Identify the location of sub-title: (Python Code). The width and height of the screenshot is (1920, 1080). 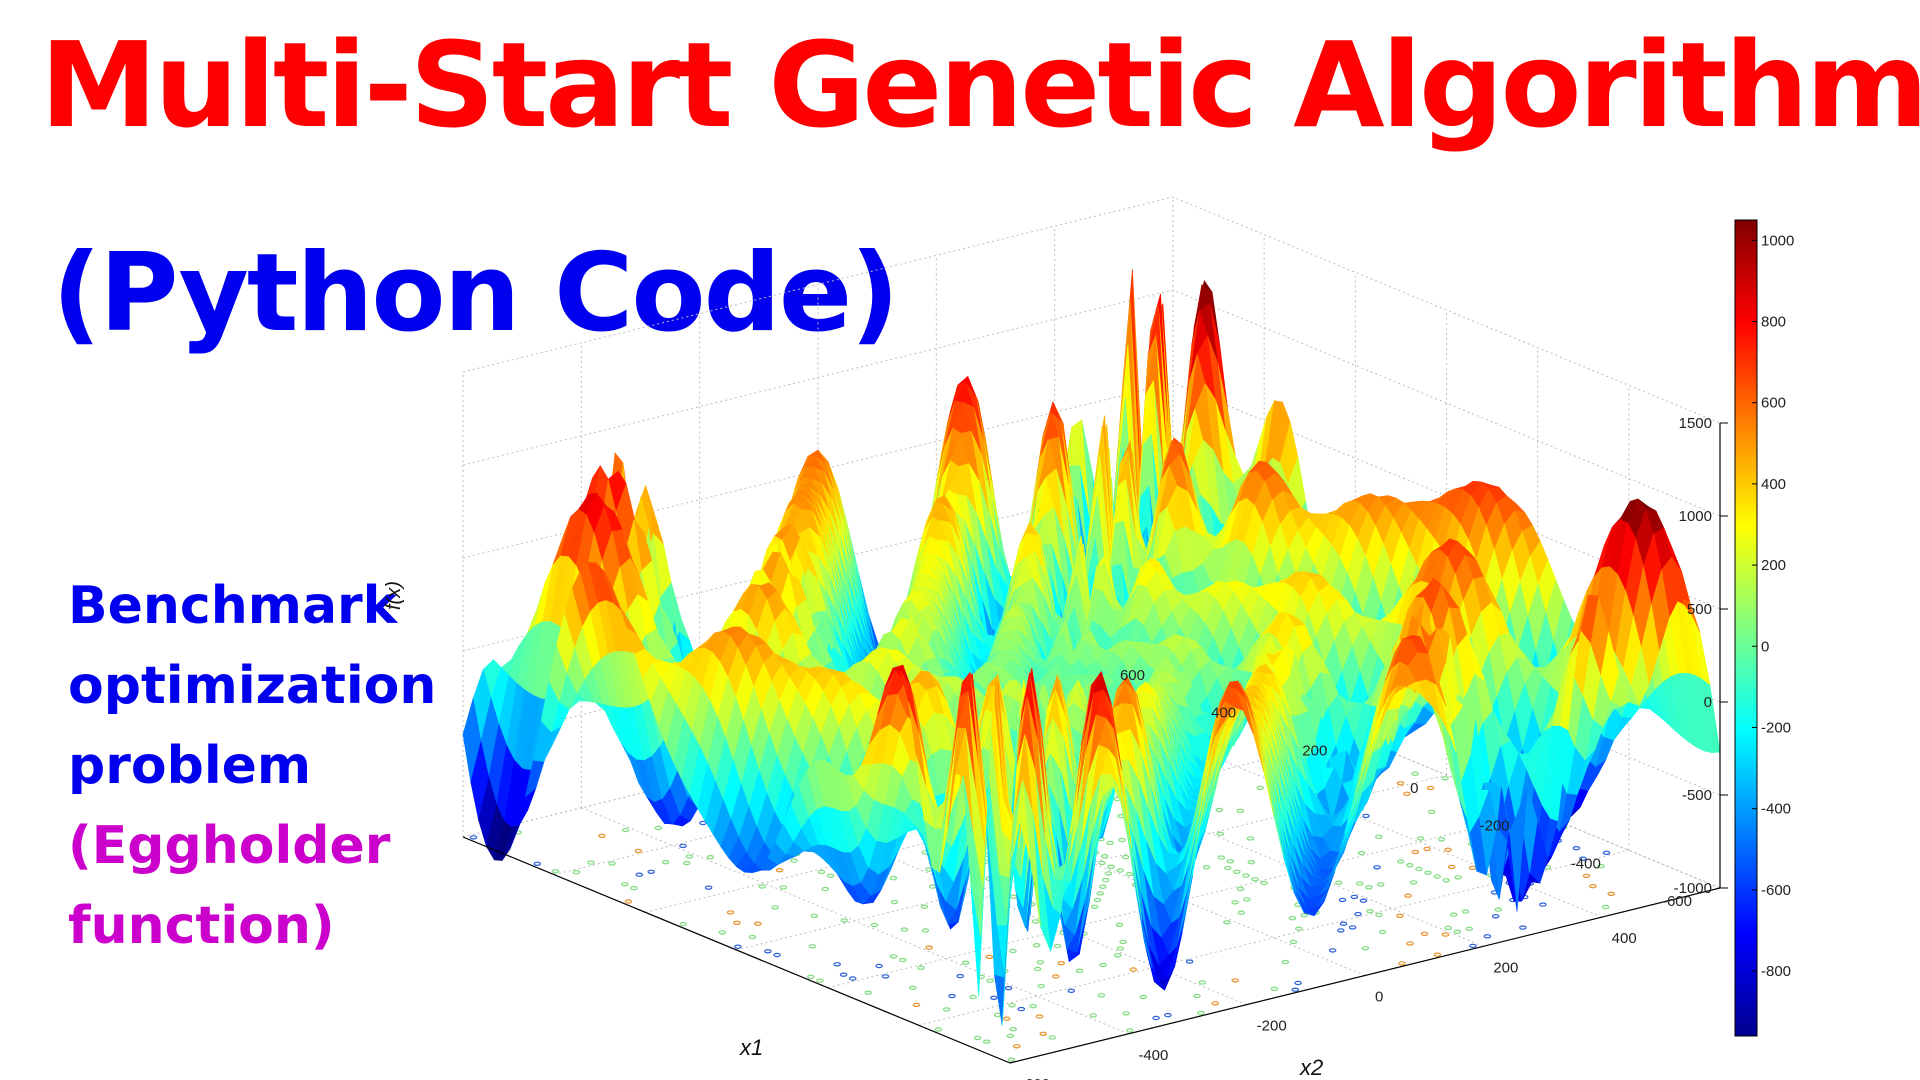
(475, 293).